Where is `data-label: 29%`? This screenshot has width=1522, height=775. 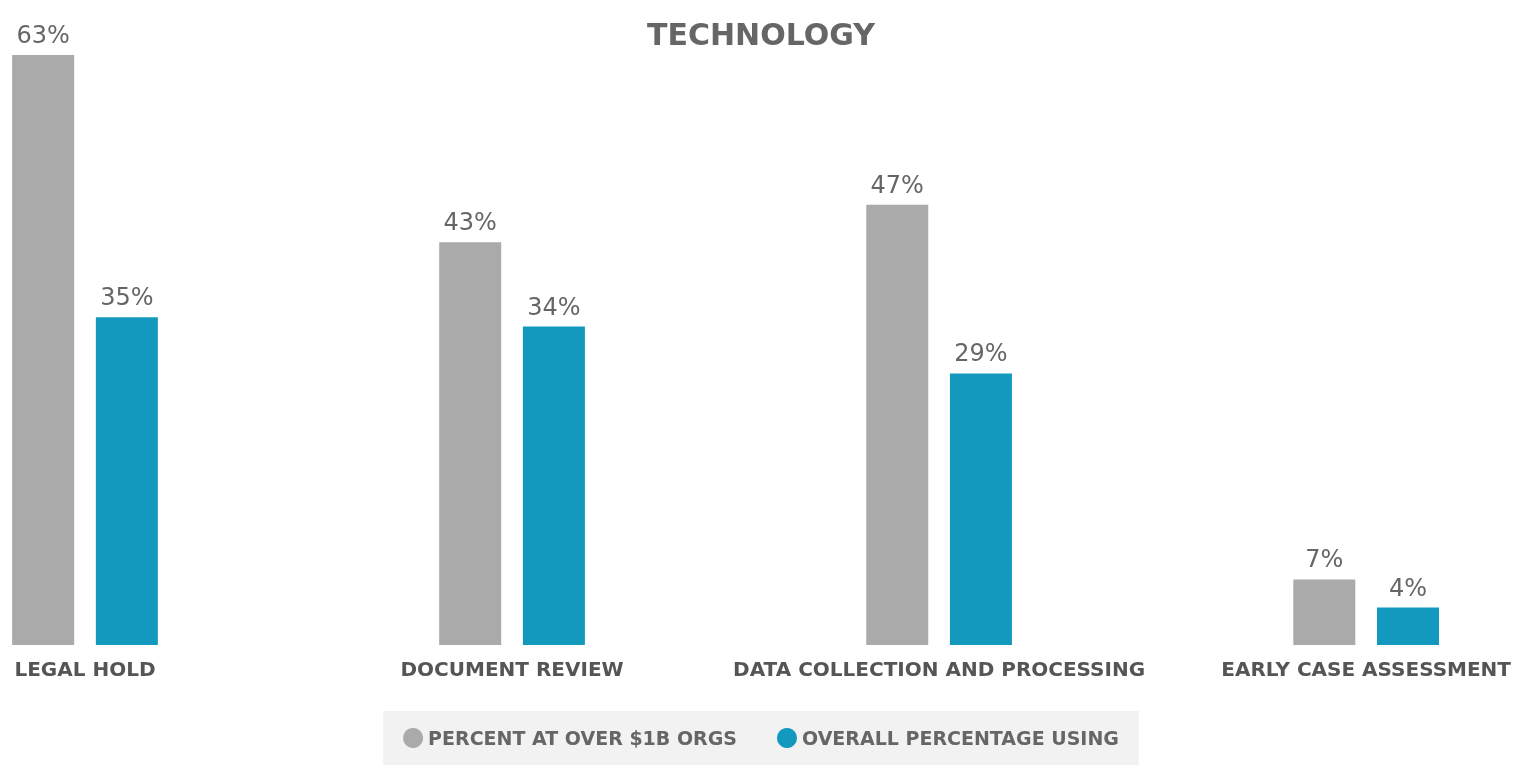 data-label: 29% is located at coordinates (981, 353).